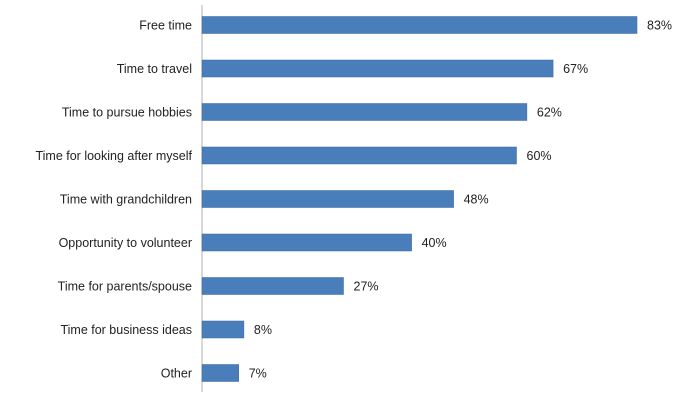 This screenshot has width=674, height=394. I want to click on category-label-8: Other, so click(176, 374).